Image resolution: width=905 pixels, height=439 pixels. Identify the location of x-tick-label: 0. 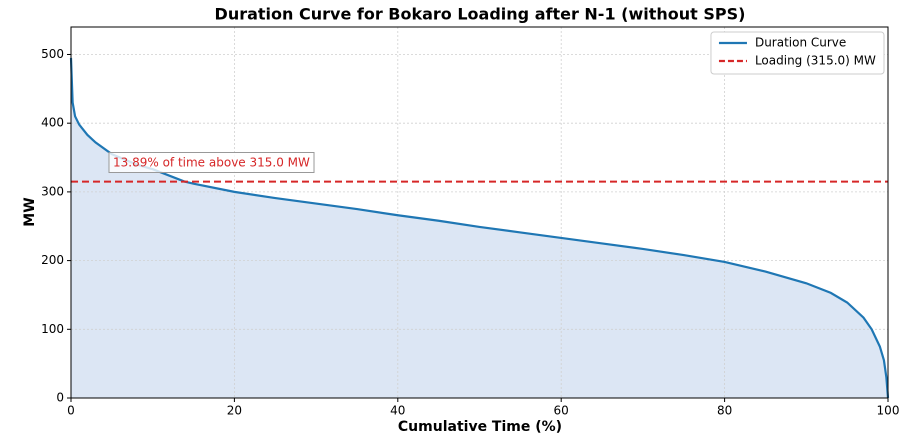
(71, 411).